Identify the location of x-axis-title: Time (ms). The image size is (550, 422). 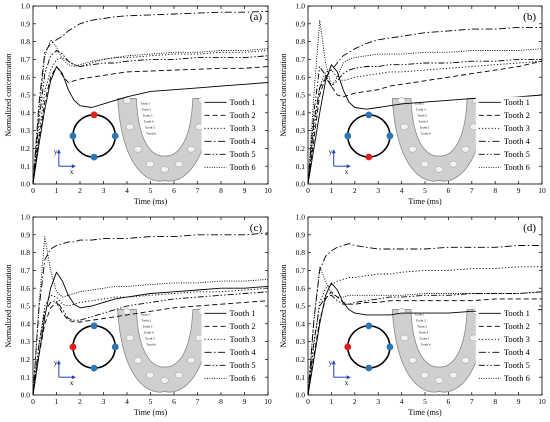
(425, 201).